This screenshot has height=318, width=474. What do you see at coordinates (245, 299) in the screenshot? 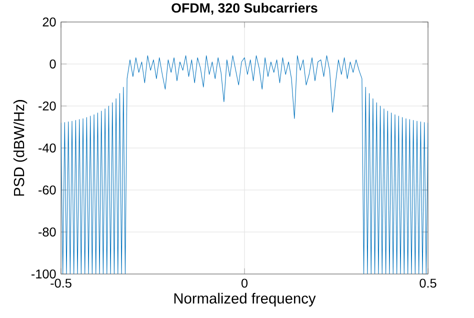
I see `x-axis-title: Normalized frequency` at bounding box center [245, 299].